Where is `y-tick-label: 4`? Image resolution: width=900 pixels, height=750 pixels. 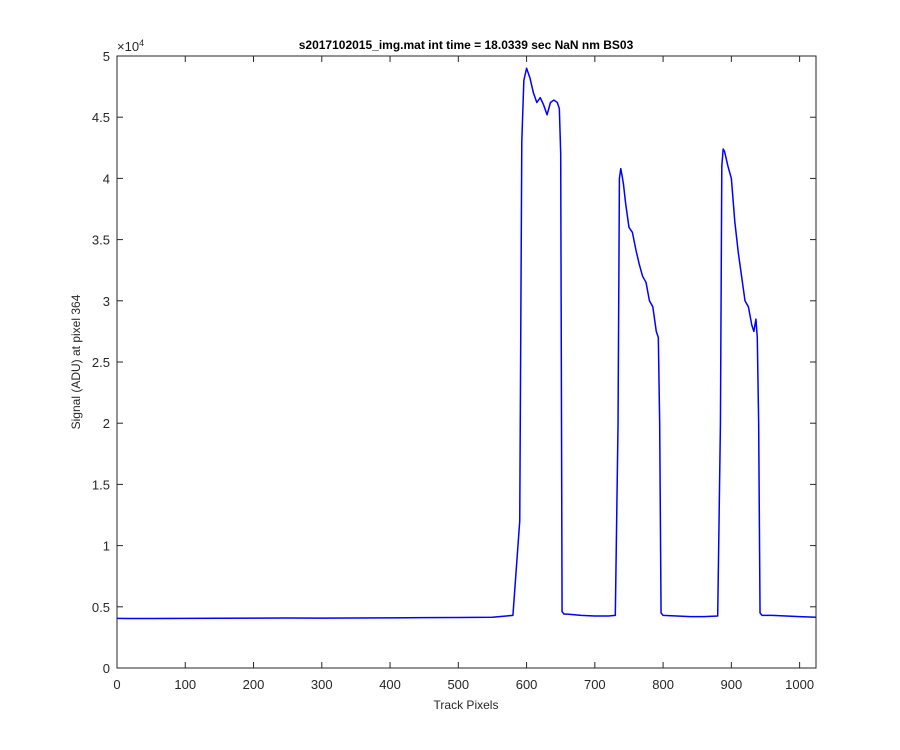
y-tick-label: 4 is located at coordinates (106, 178).